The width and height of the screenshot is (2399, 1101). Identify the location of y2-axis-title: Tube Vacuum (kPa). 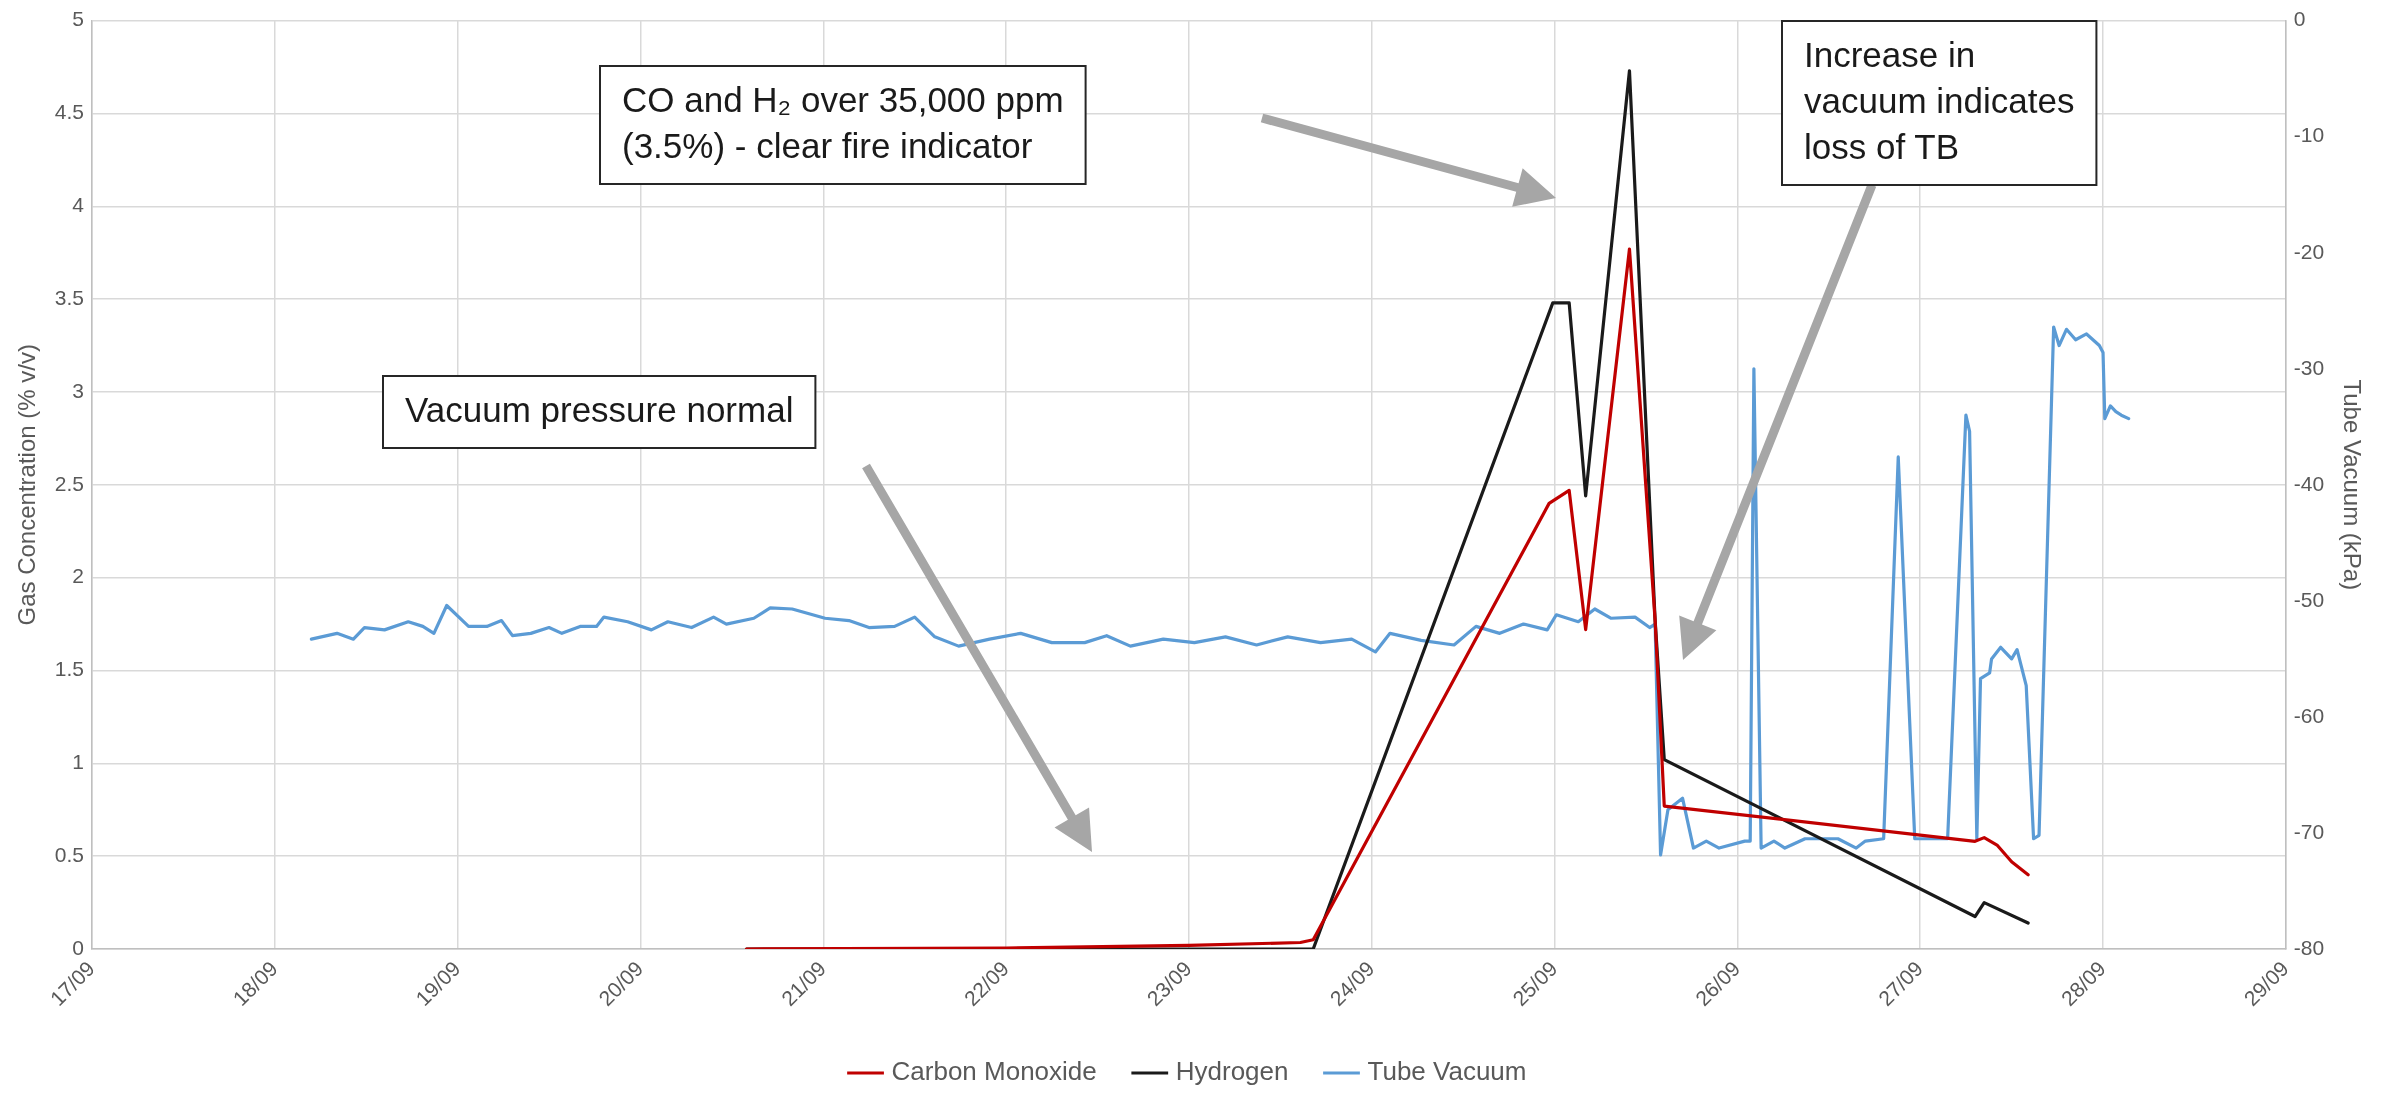
(2352, 485).